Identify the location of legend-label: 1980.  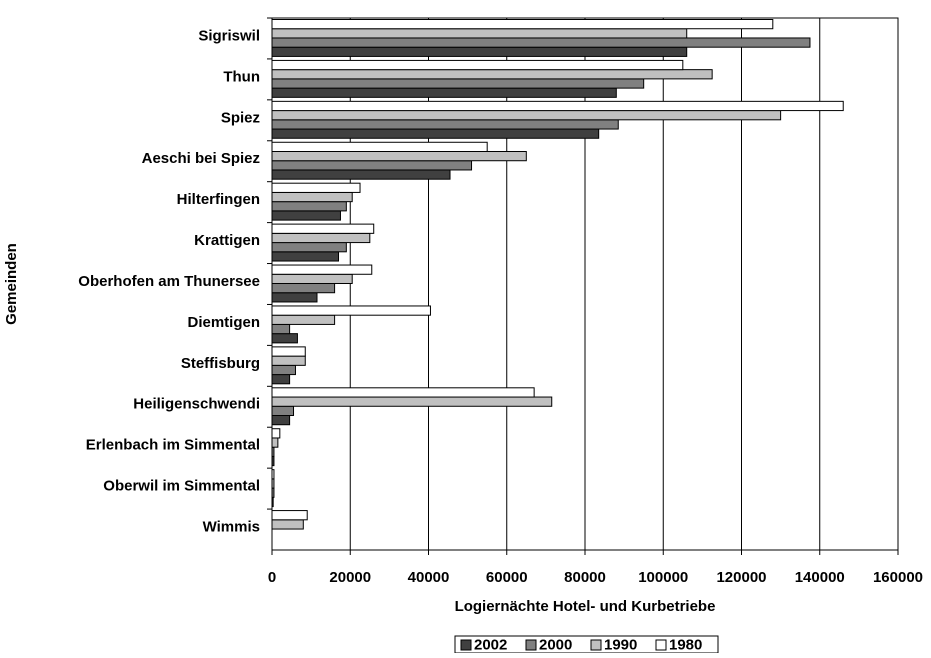
(685, 644).